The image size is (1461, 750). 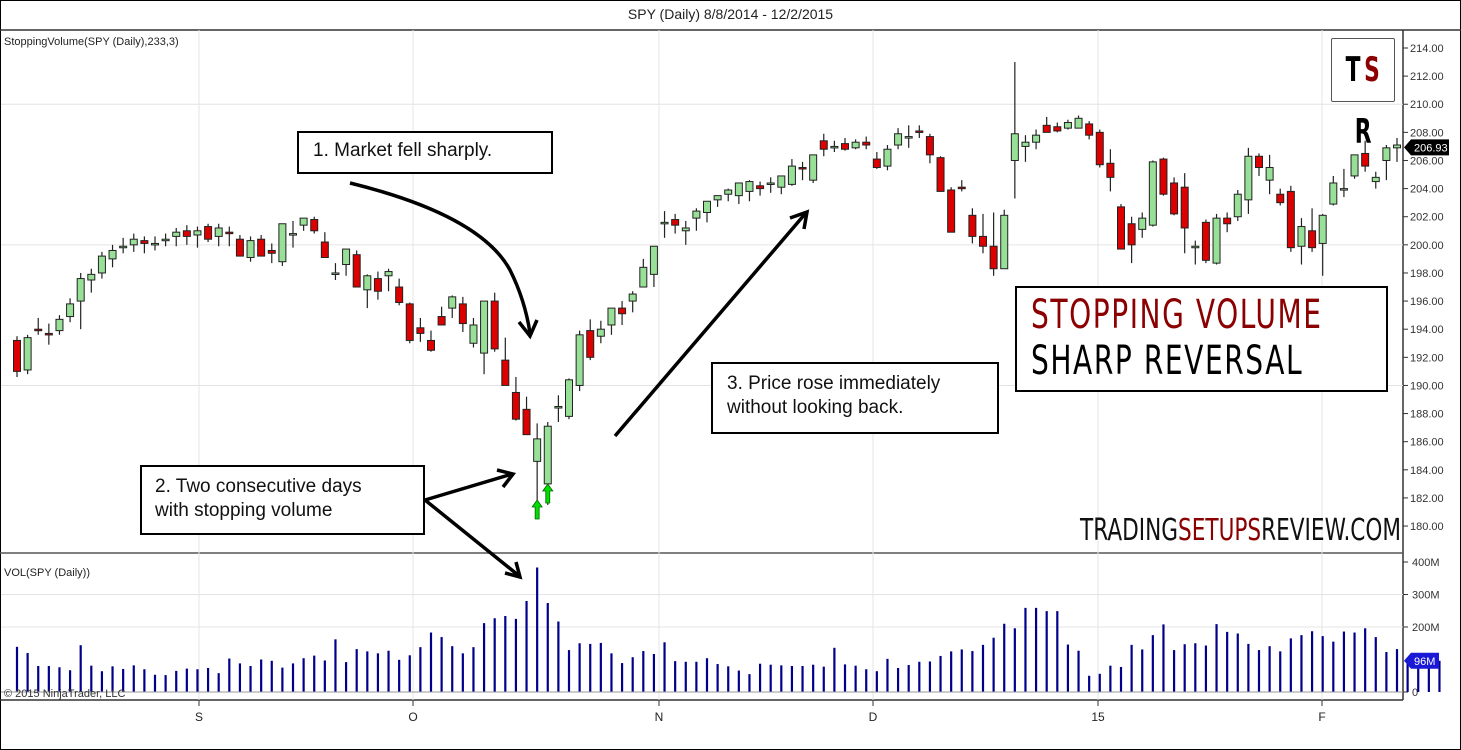 I want to click on price-axis-label: 188.00, so click(x=1427, y=415).